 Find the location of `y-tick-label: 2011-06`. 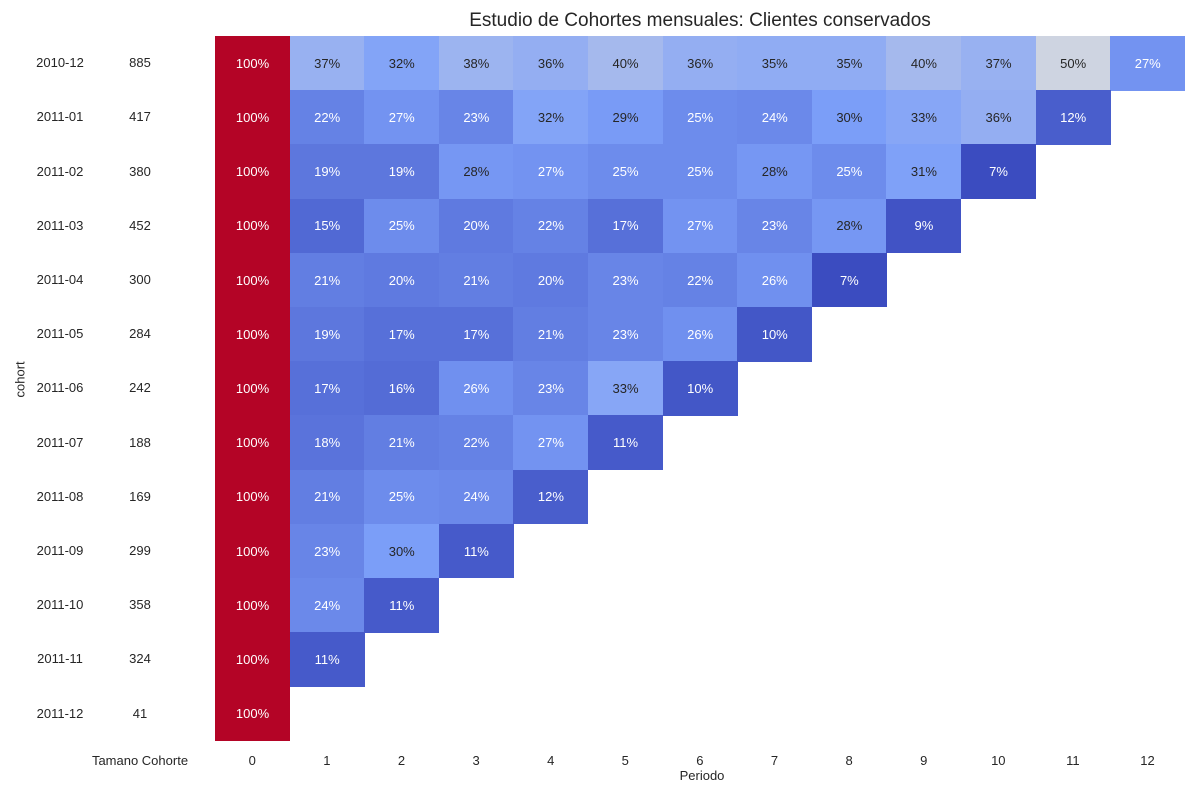

y-tick-label: 2011-06 is located at coordinates (60, 388).